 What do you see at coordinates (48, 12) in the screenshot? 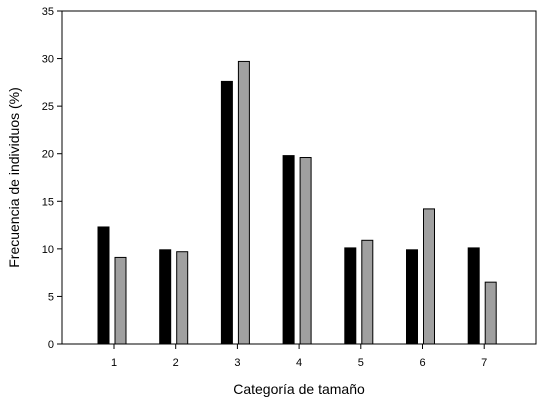
I see `y-tick-label: 35` at bounding box center [48, 12].